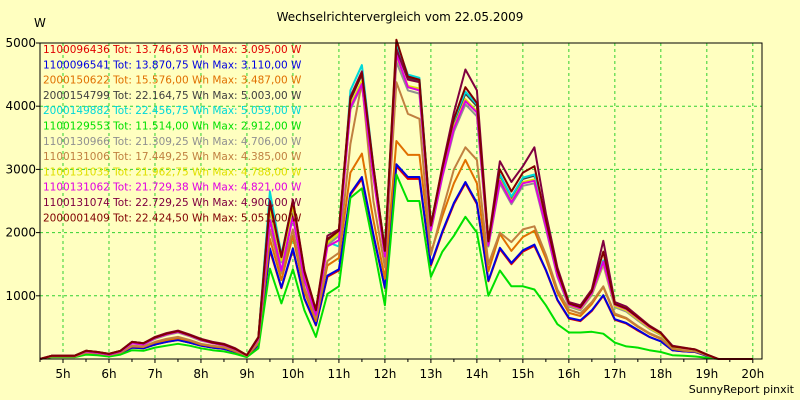  What do you see at coordinates (400, 17) in the screenshot?
I see `chart-title: Wechselrichtervergleich vom 22.05.2009` at bounding box center [400, 17].